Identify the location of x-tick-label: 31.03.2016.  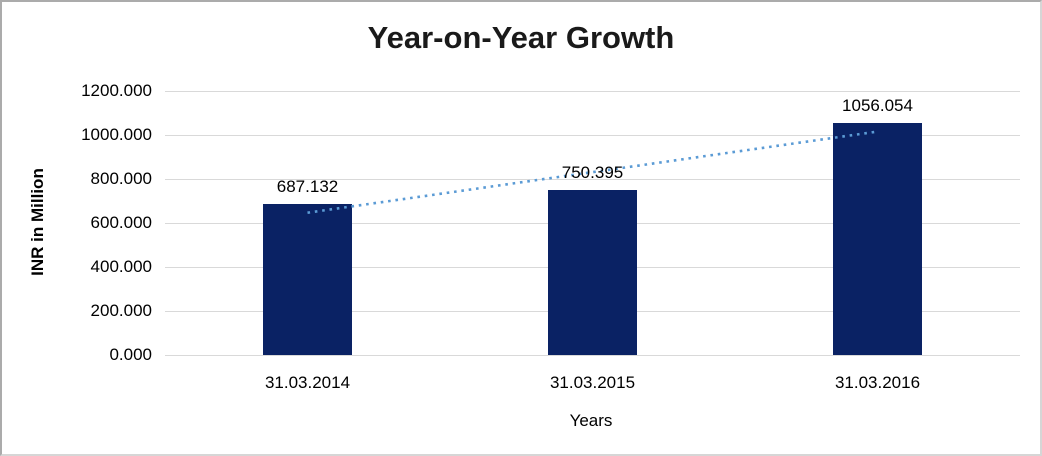
(877, 382).